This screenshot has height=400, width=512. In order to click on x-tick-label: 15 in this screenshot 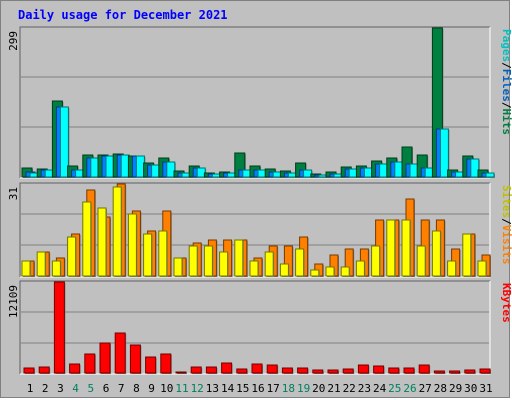, I will do `click(242, 388)`.